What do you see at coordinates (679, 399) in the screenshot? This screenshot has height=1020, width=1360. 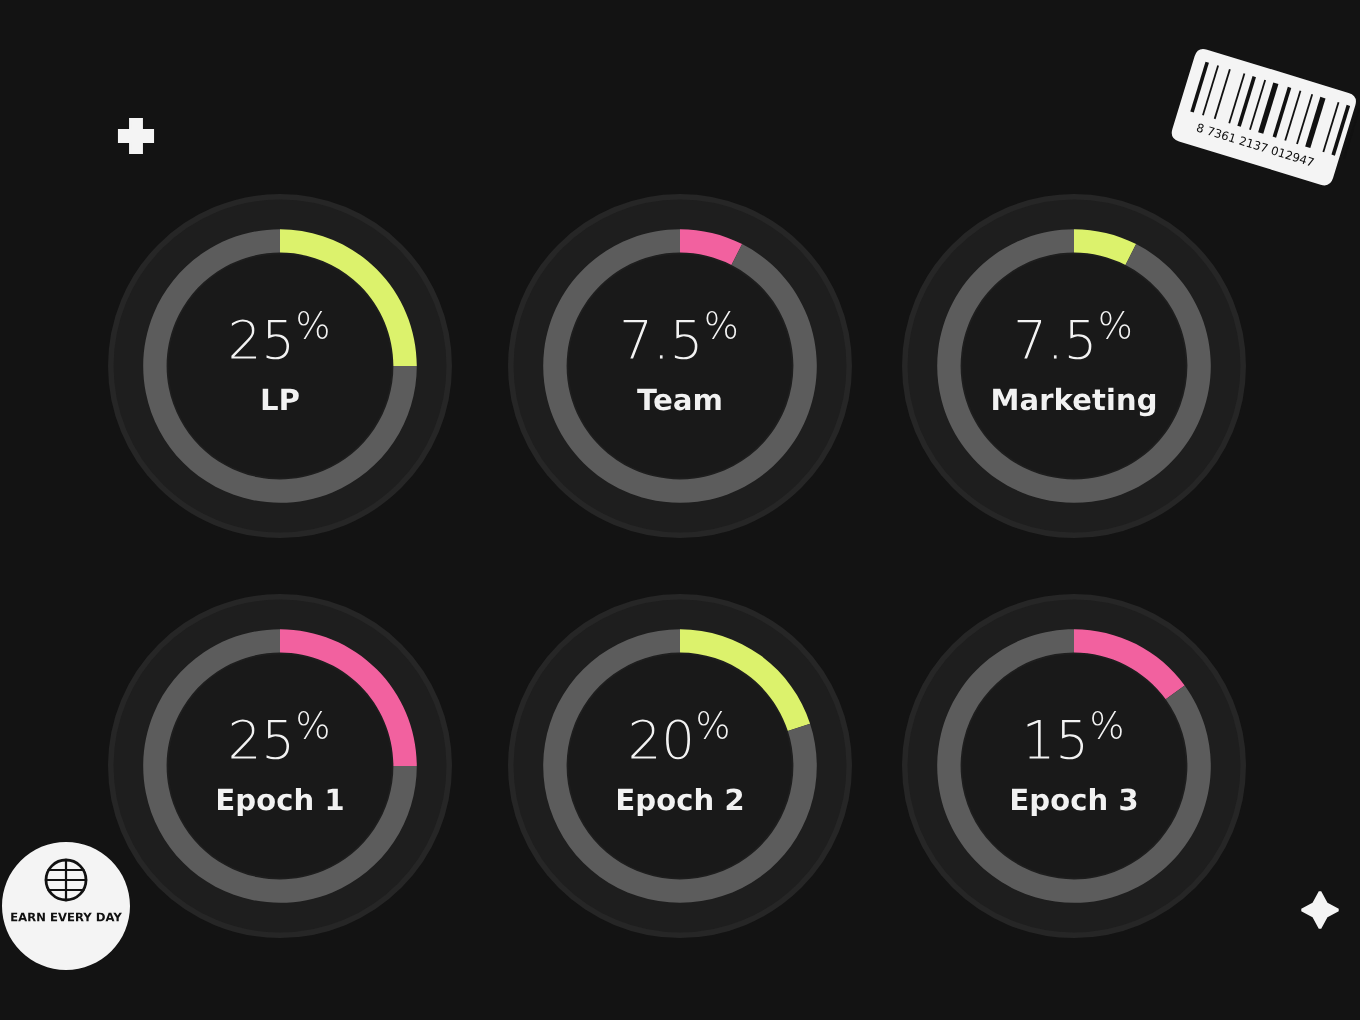 I see `text: Team` at bounding box center [679, 399].